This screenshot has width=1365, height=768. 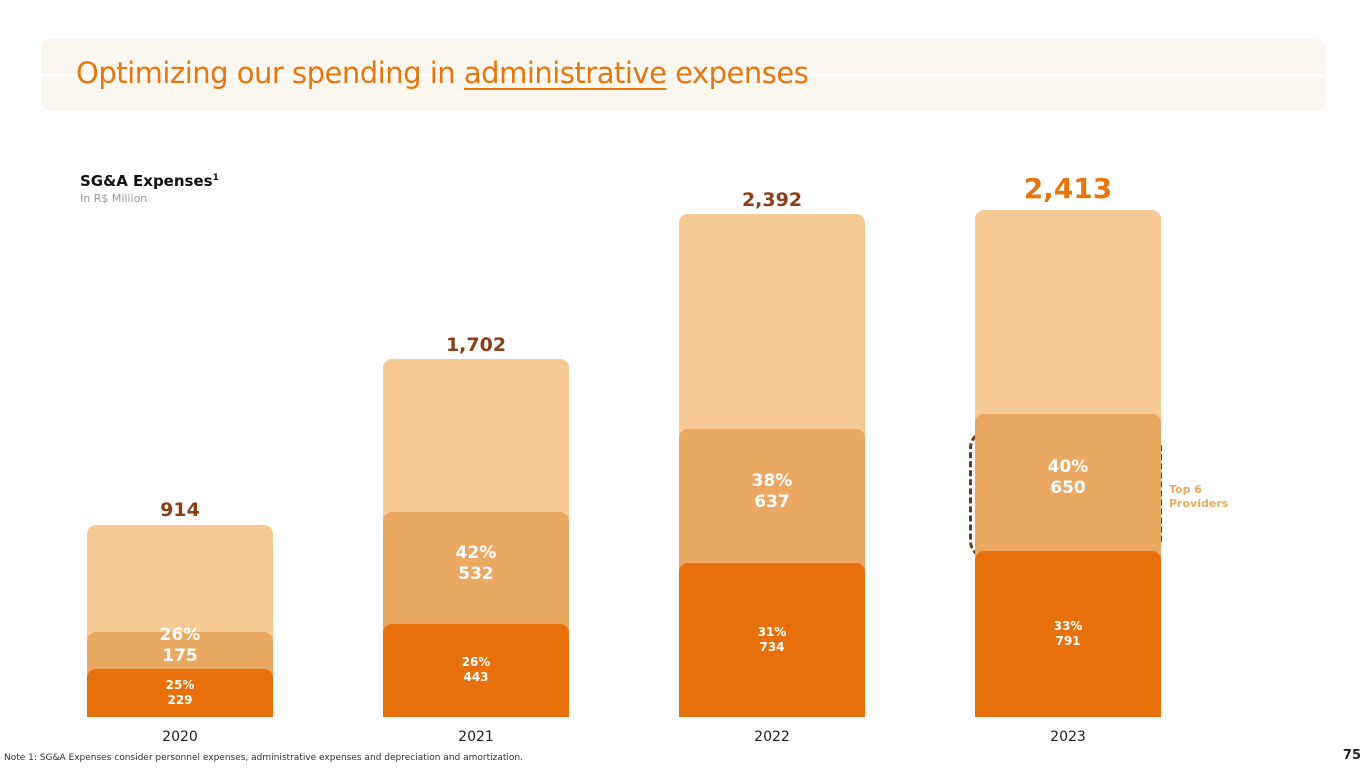 I want to click on pct-label: 25%, so click(x=180, y=684).